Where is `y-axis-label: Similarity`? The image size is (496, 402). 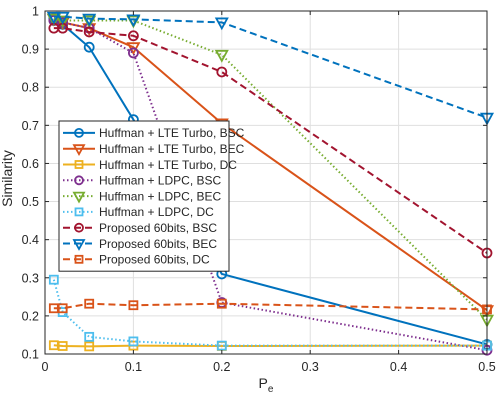
y-axis-label: Similarity is located at coordinates (7, 178).